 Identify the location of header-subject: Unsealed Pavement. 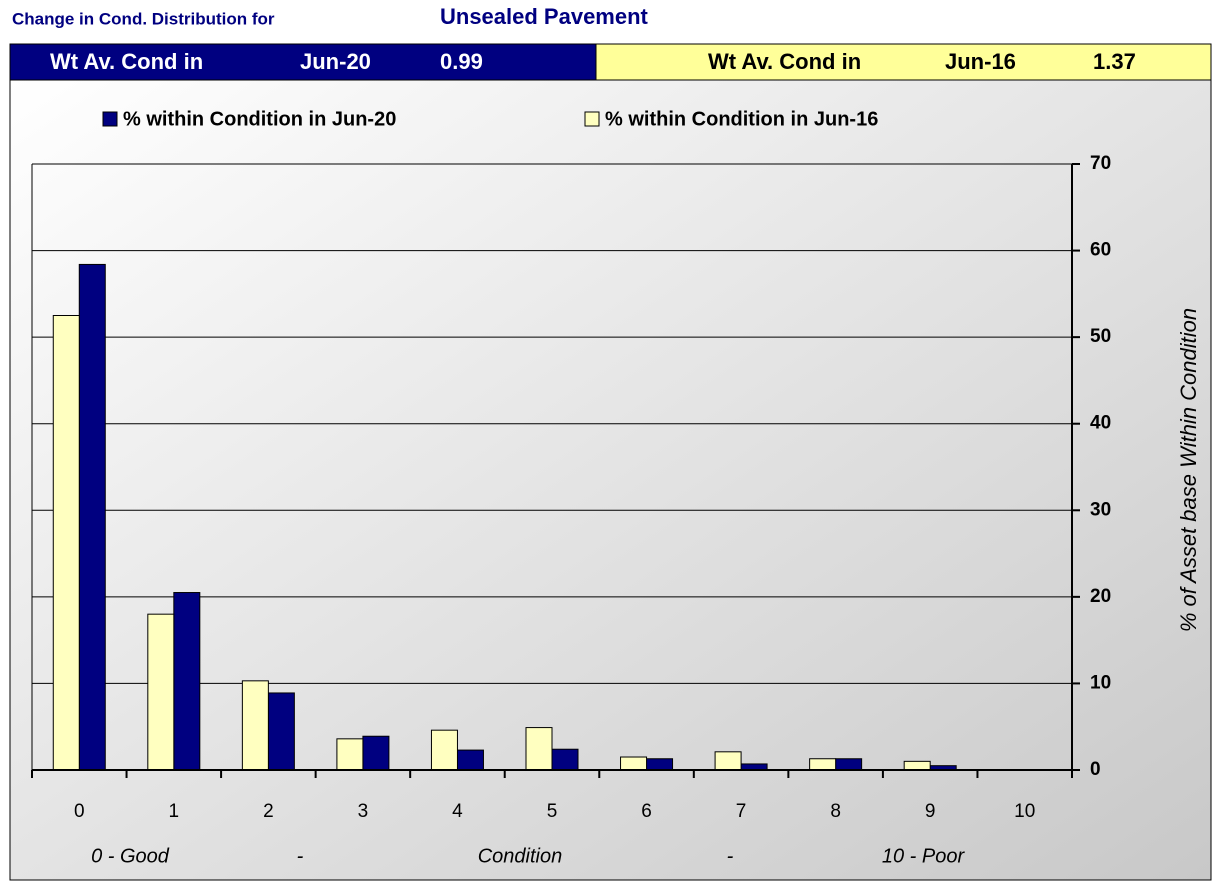
(544, 16).